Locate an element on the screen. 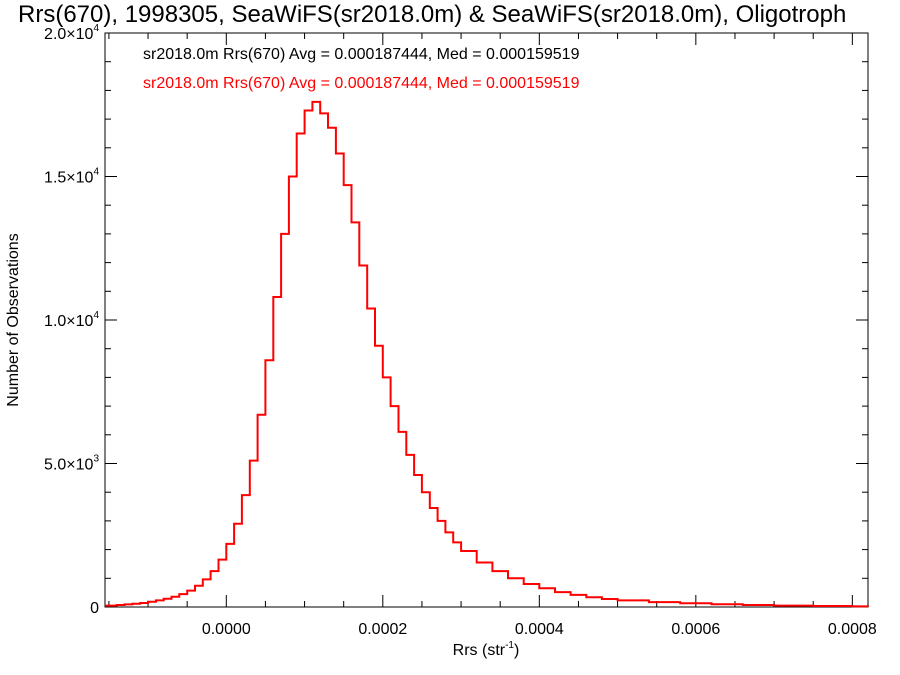 This screenshot has height=675, width=900. y-tick-mantissa: 1.5×10 is located at coordinates (68, 178).